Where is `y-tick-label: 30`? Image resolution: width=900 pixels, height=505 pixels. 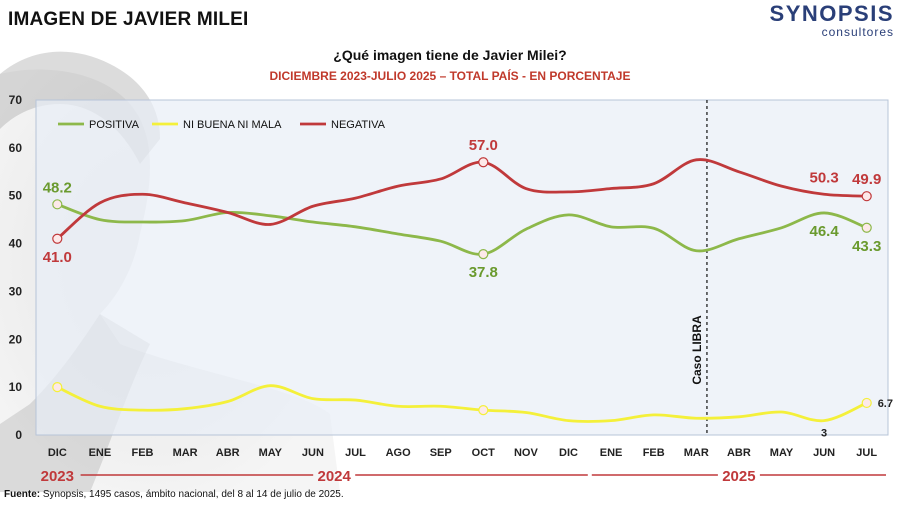
y-tick-label: 30 is located at coordinates (16, 291).